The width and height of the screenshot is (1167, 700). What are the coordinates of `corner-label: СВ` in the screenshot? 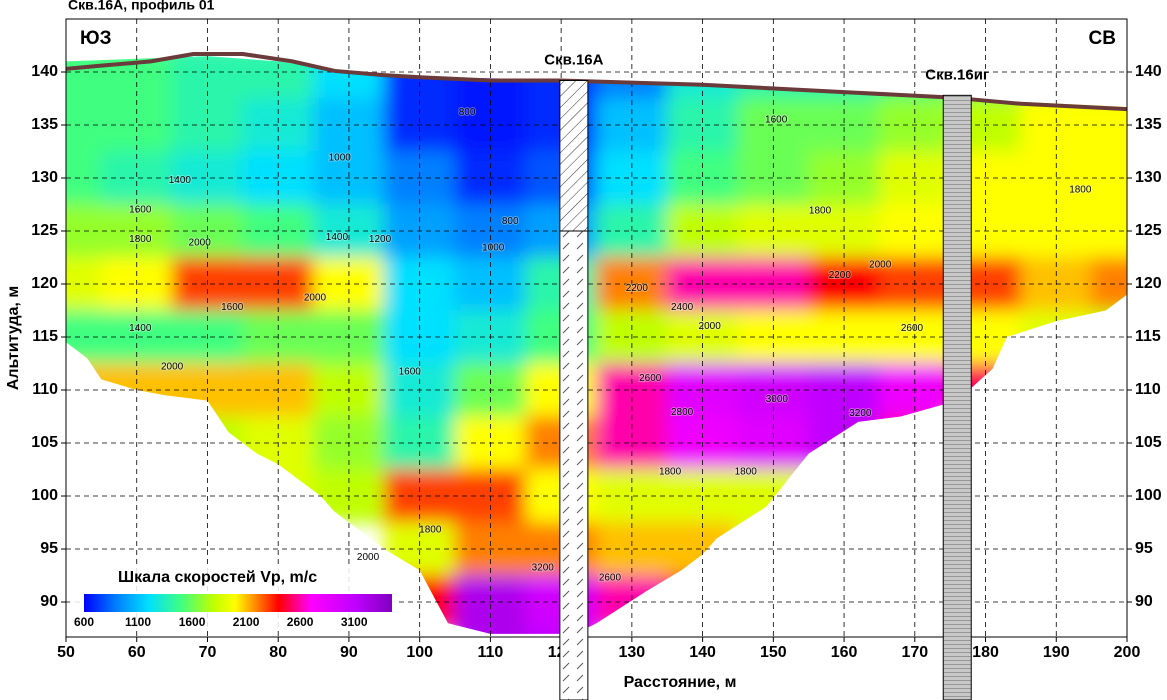 It's located at (1102, 38).